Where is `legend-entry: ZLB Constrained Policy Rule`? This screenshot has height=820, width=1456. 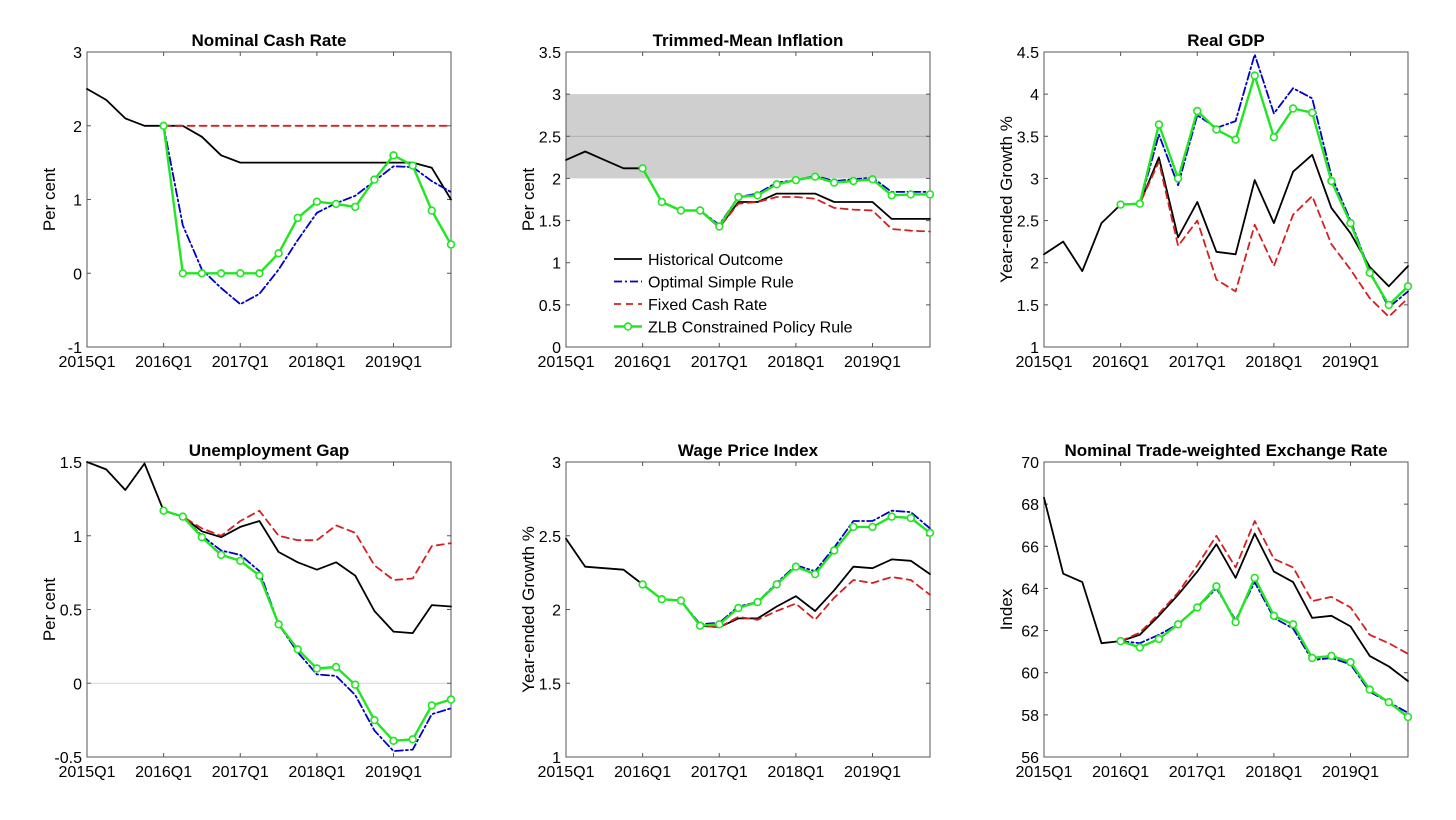
legend-entry: ZLB Constrained Policy Rule is located at coordinates (750, 328).